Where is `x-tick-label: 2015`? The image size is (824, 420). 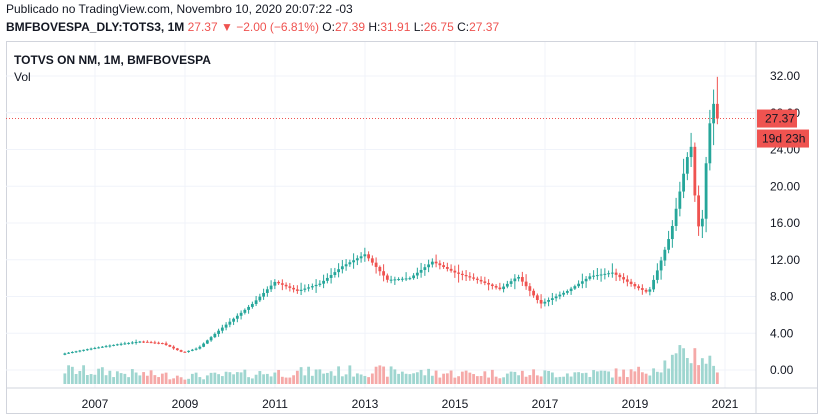
x-tick-label: 2015 is located at coordinates (455, 404).